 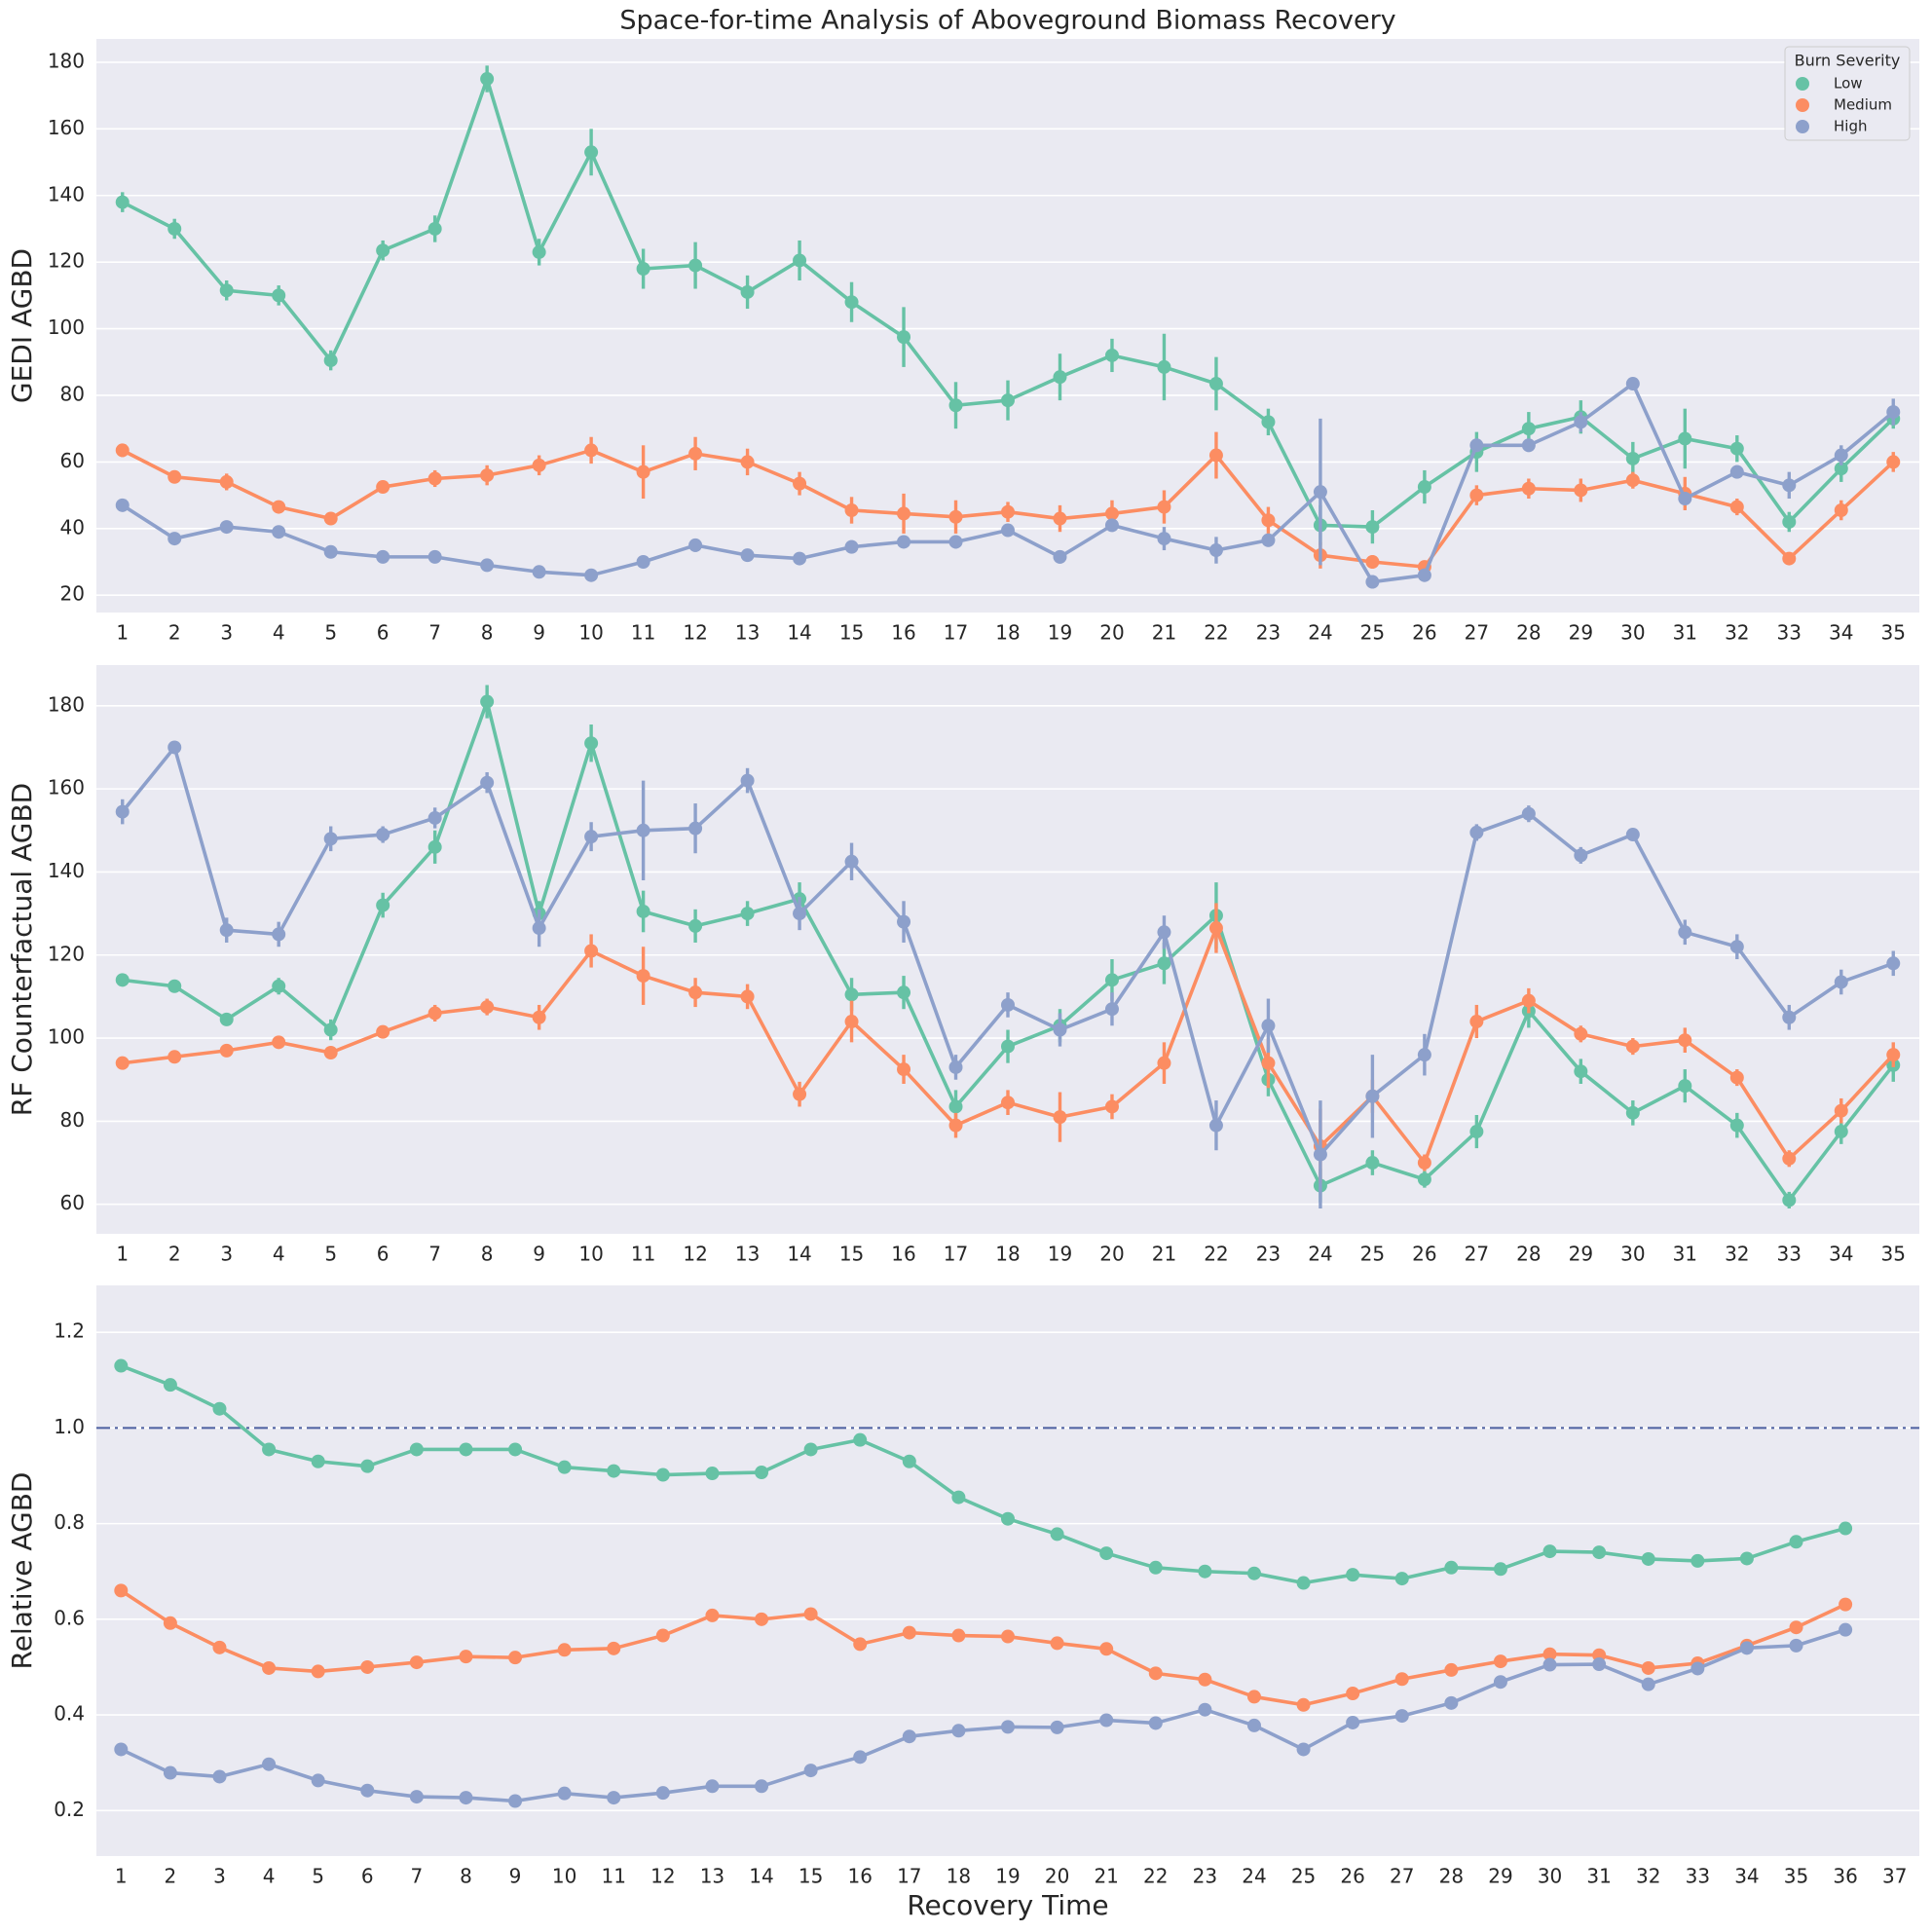 I want to click on x-tick-label: 24, so click(x=1254, y=1877).